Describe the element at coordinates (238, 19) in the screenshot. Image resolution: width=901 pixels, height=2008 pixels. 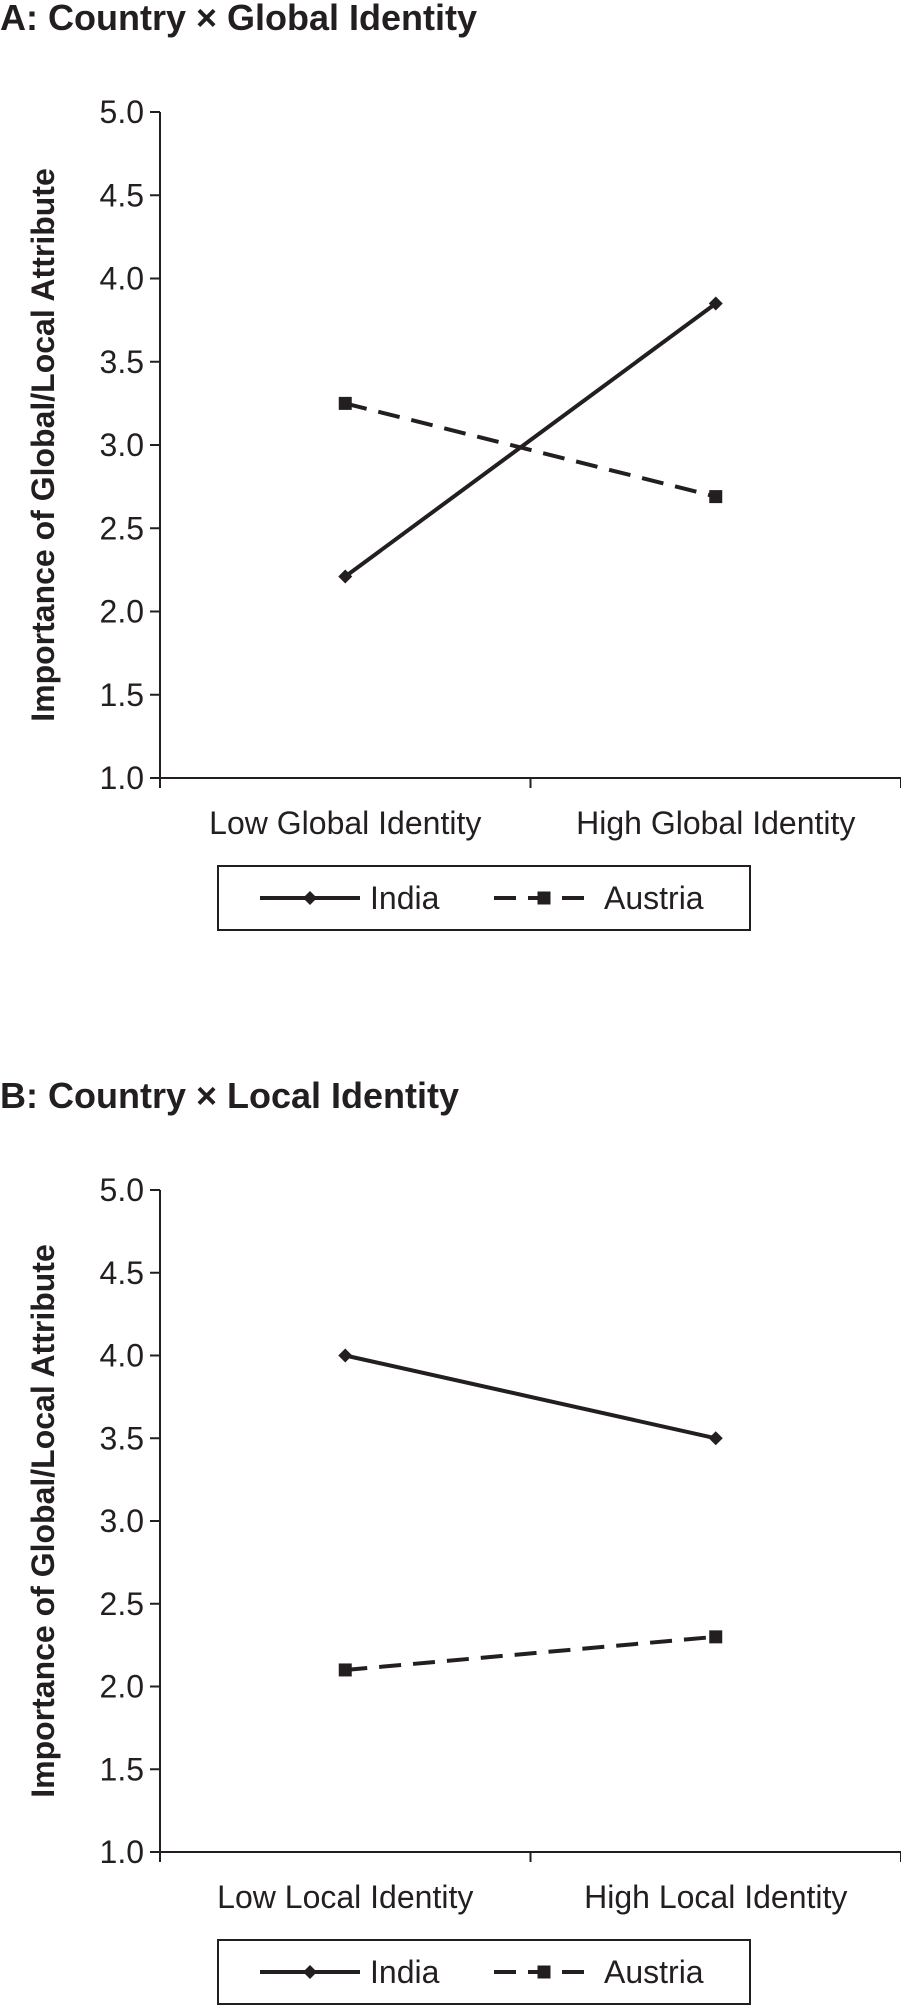
I see `chart-a-title: A: Country × Global Identity` at that location.